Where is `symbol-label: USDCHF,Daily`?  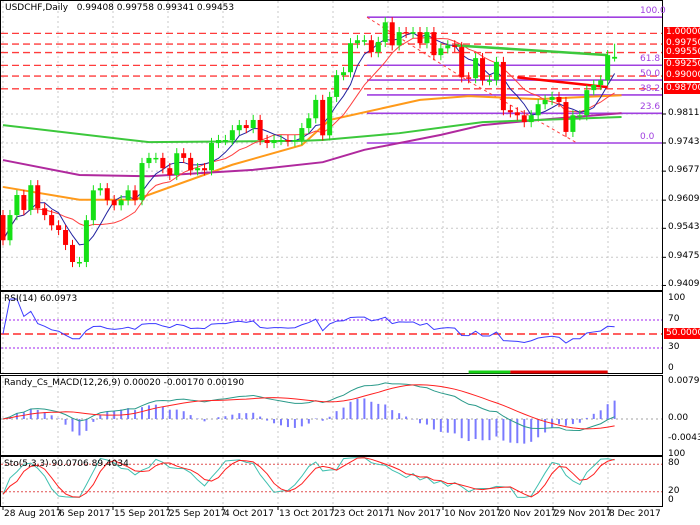
symbol-label: USDCHF,Daily is located at coordinates (37, 8).